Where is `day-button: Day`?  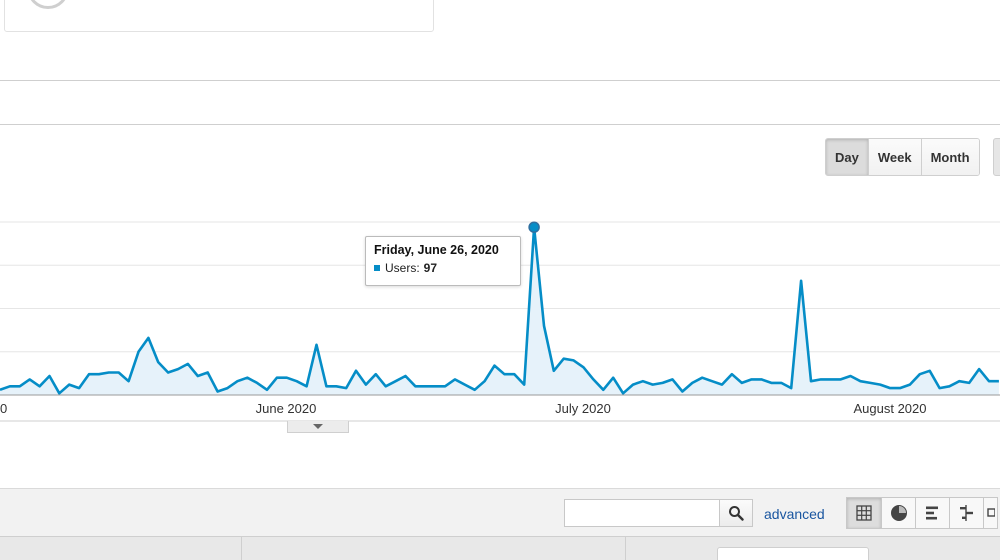 day-button: Day is located at coordinates (847, 157).